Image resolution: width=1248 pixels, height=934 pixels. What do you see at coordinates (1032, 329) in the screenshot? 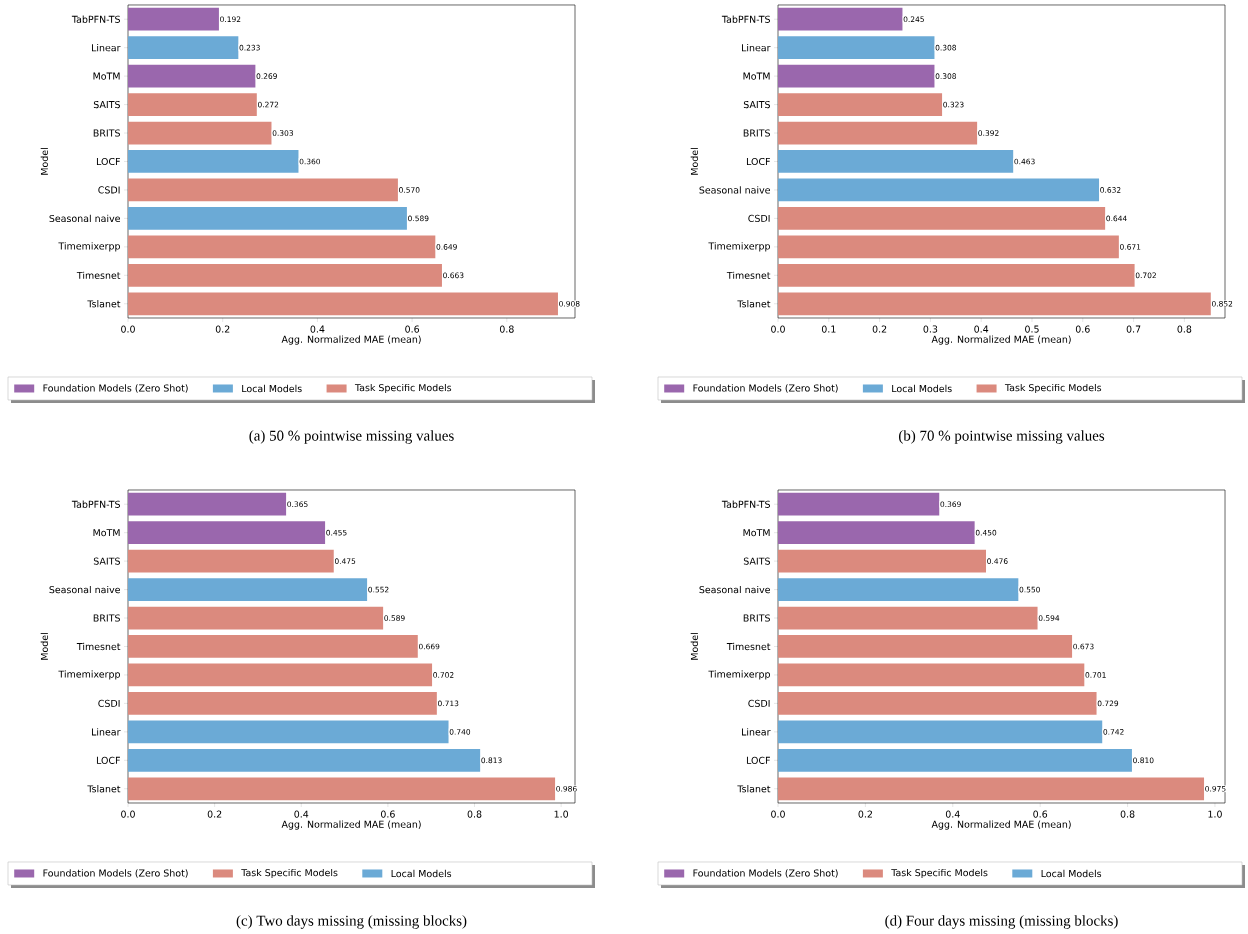
I see `x-tick-label: 0.5` at bounding box center [1032, 329].